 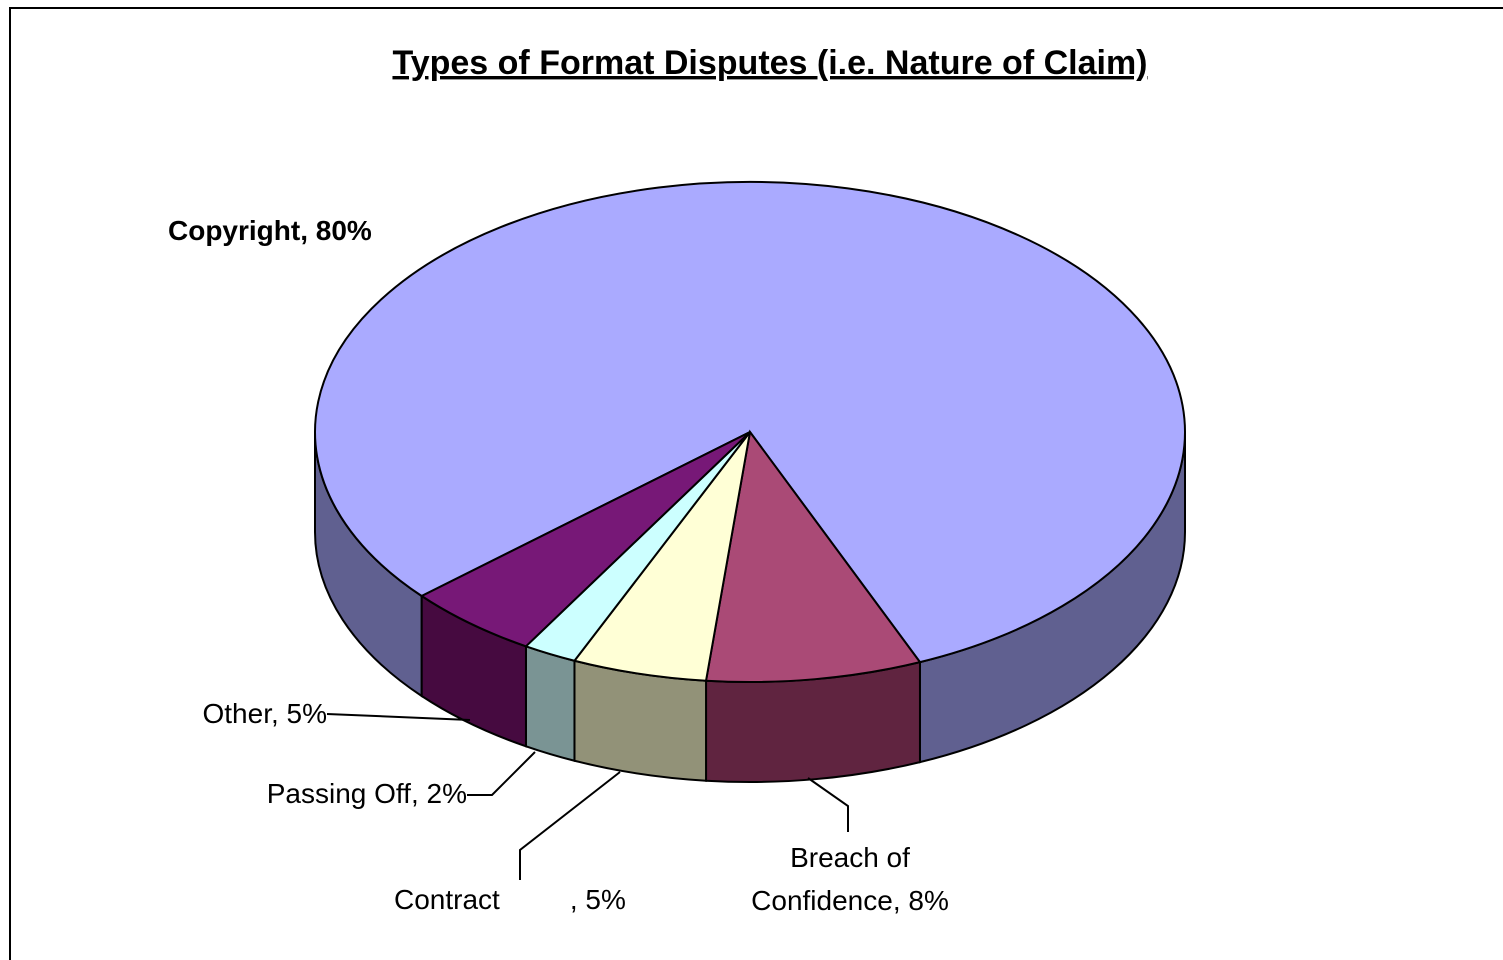 I want to click on label-category: Copyright, so click(x=234, y=230).